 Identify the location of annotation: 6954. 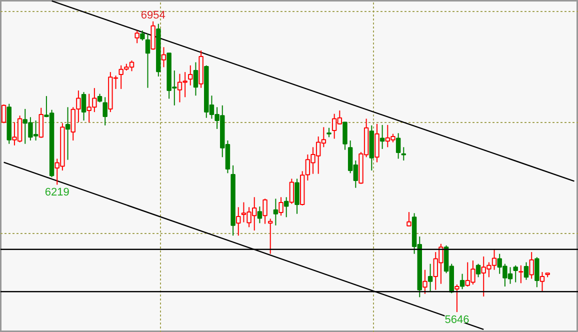
(153, 15).